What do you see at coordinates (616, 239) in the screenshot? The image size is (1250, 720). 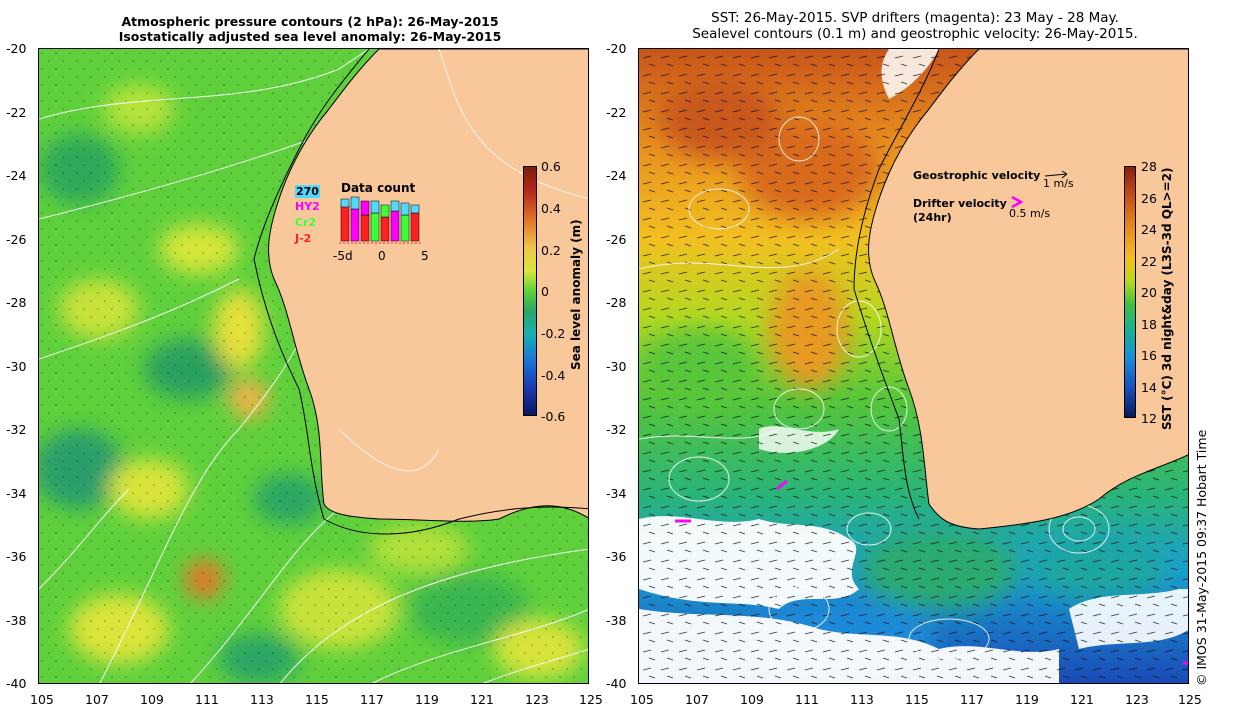 I see `ry-tick: -26` at bounding box center [616, 239].